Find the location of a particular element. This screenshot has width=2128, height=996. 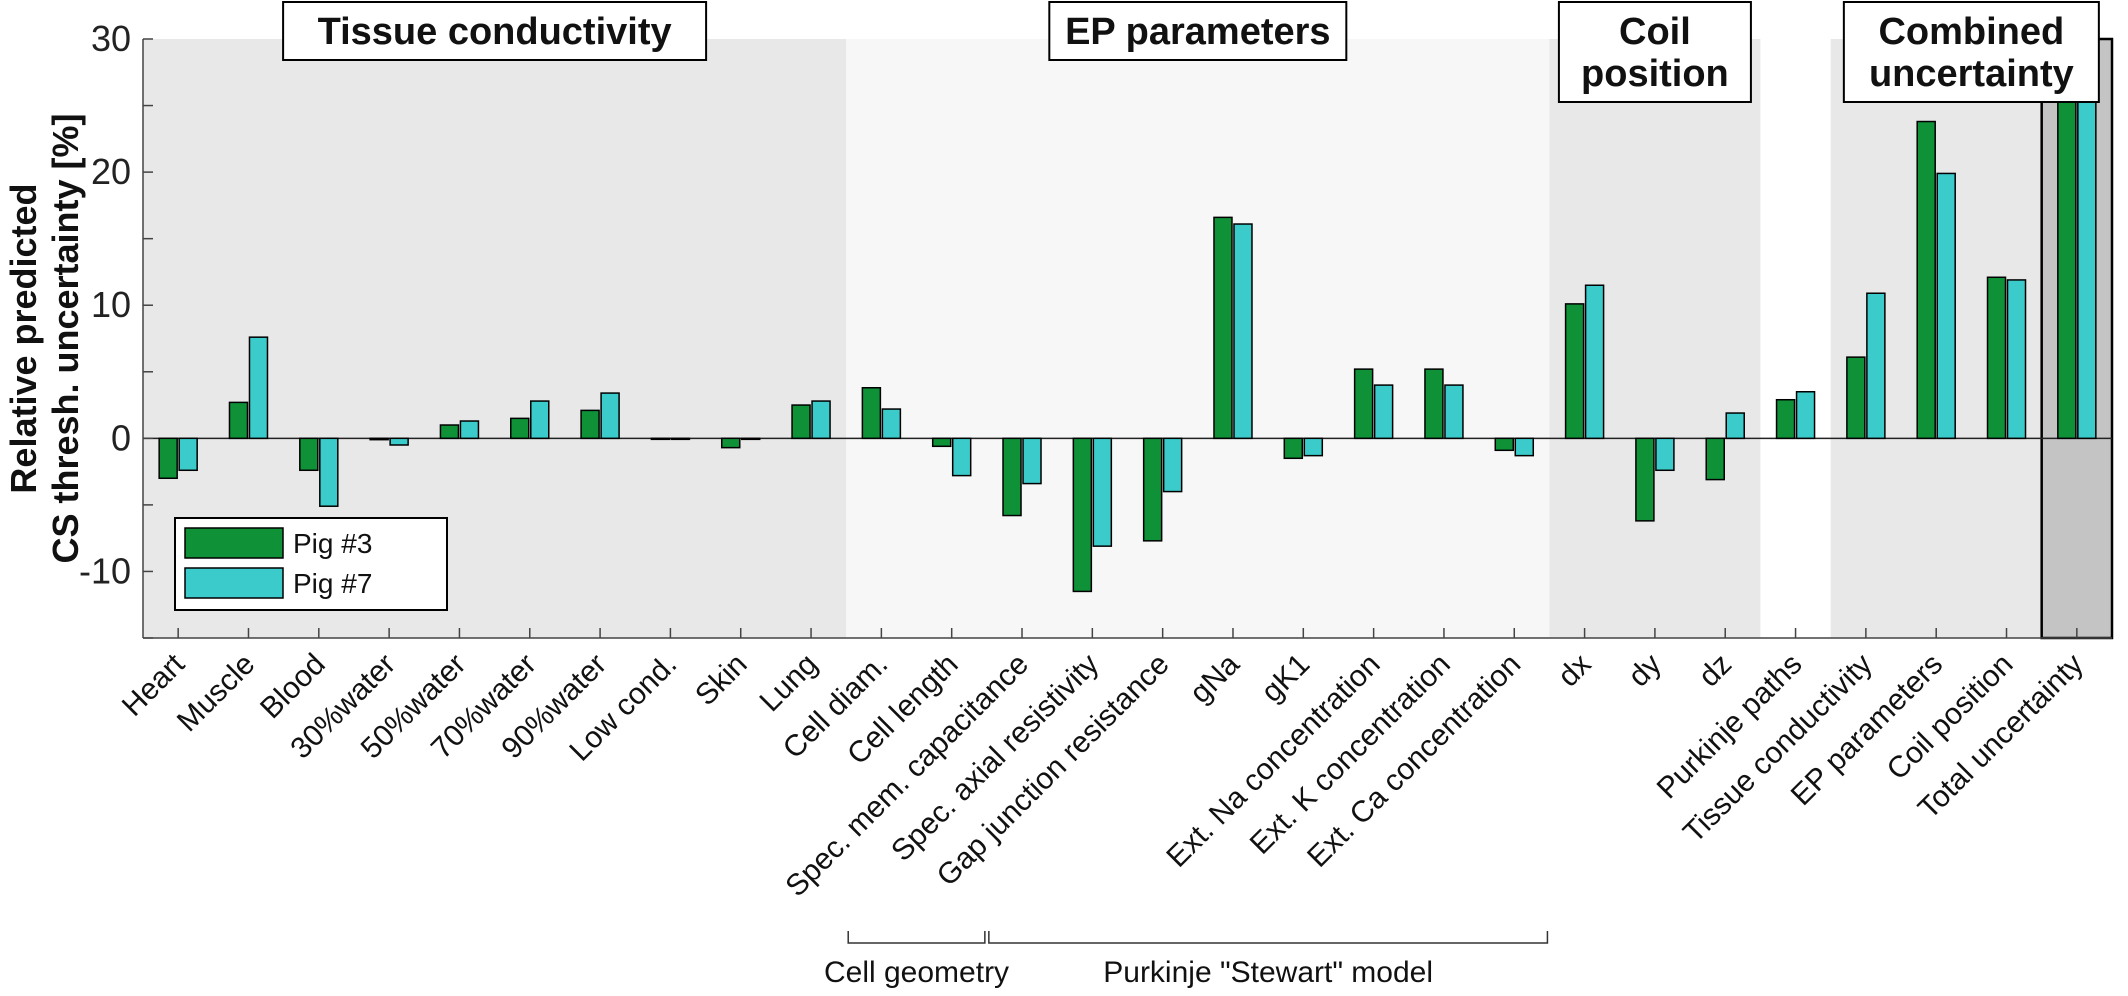

group-label: Cell geometry is located at coordinates (916, 972).